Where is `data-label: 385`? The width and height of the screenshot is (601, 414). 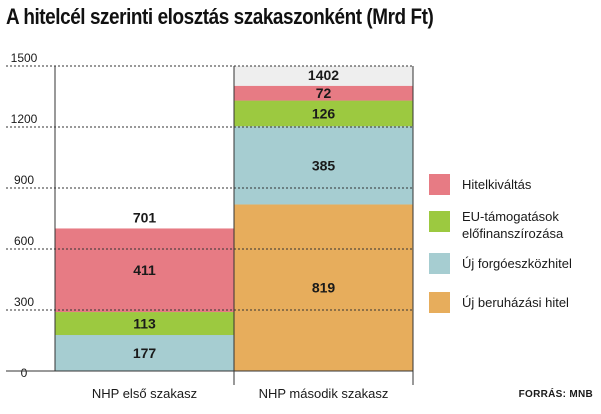 data-label: 385 is located at coordinates (324, 165).